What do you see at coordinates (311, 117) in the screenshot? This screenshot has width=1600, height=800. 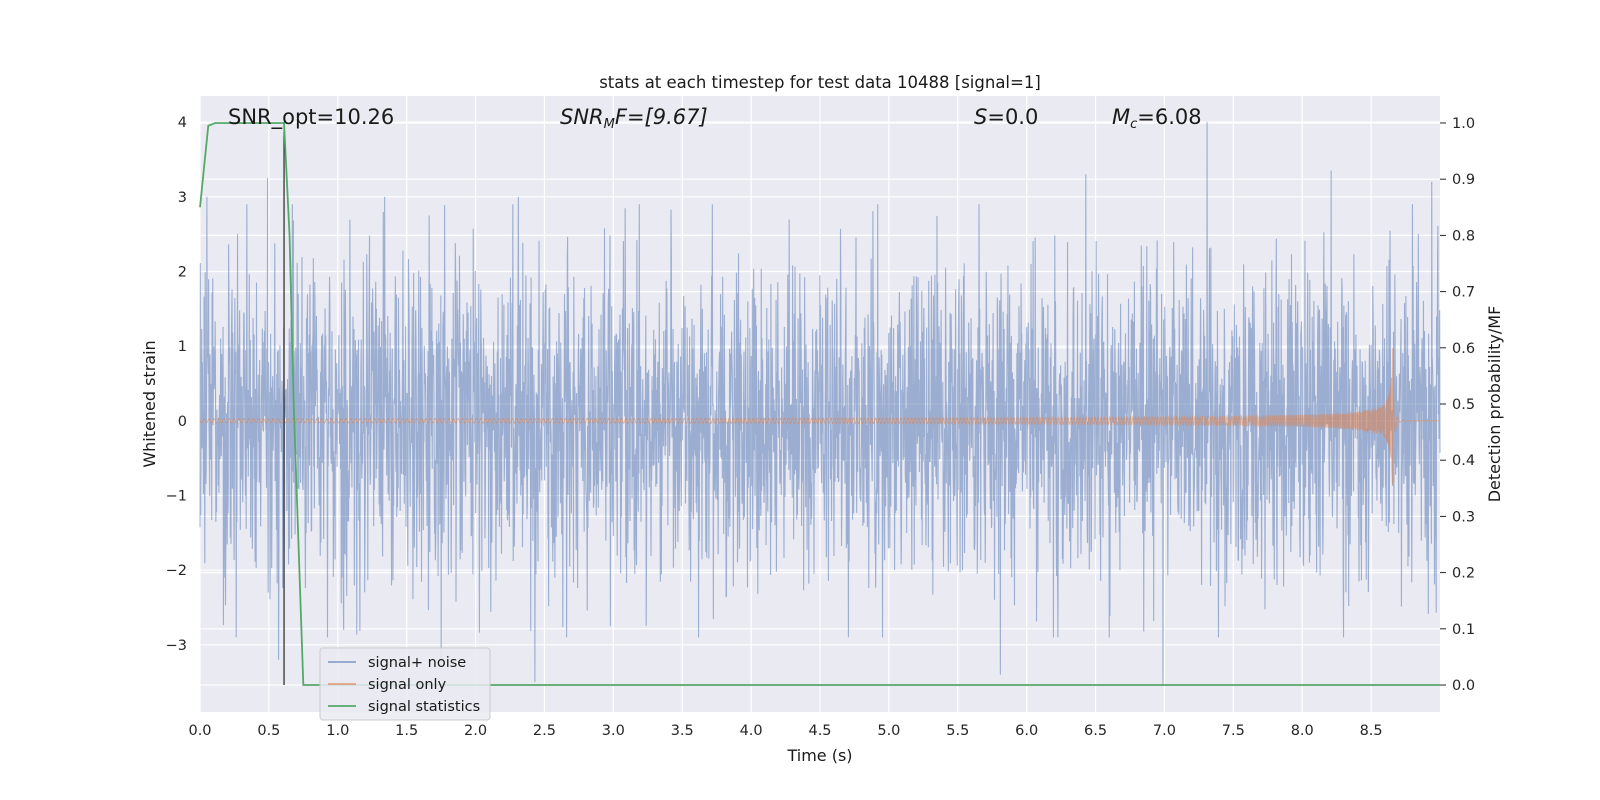 I see `annotation-snr-opt: SNR_opt=10.26` at bounding box center [311, 117].